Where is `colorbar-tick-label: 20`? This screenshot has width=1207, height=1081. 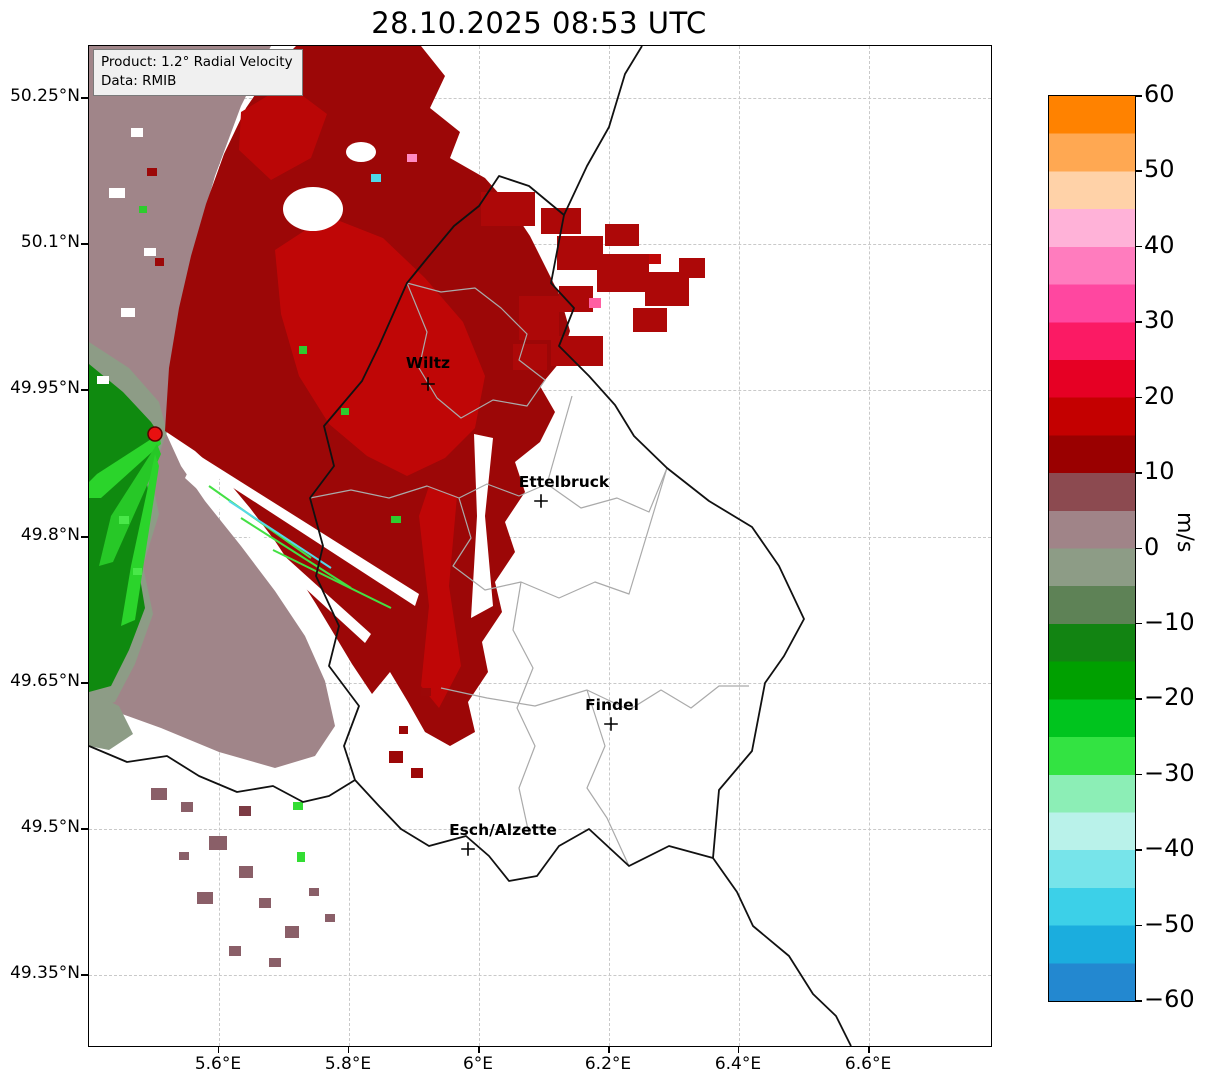
colorbar-tick-label: 20 is located at coordinates (1159, 395).